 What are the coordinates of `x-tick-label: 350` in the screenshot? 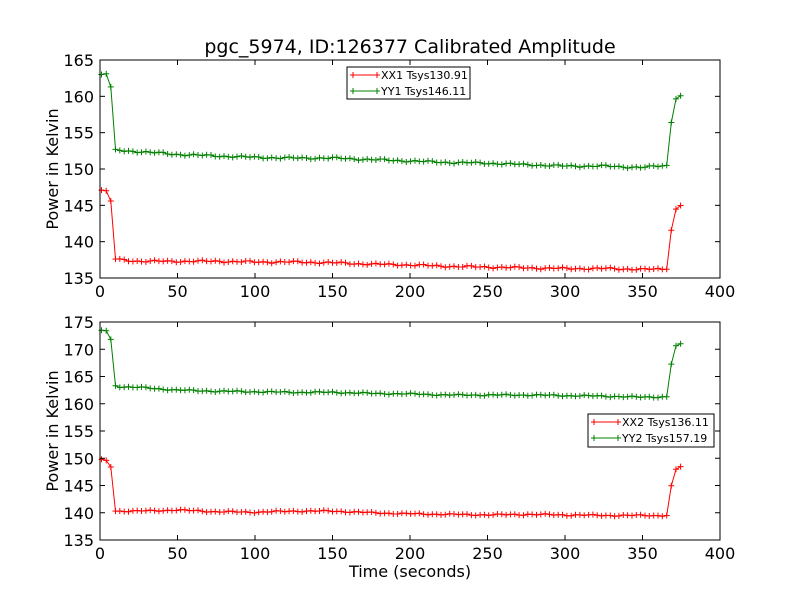 It's located at (642, 291).